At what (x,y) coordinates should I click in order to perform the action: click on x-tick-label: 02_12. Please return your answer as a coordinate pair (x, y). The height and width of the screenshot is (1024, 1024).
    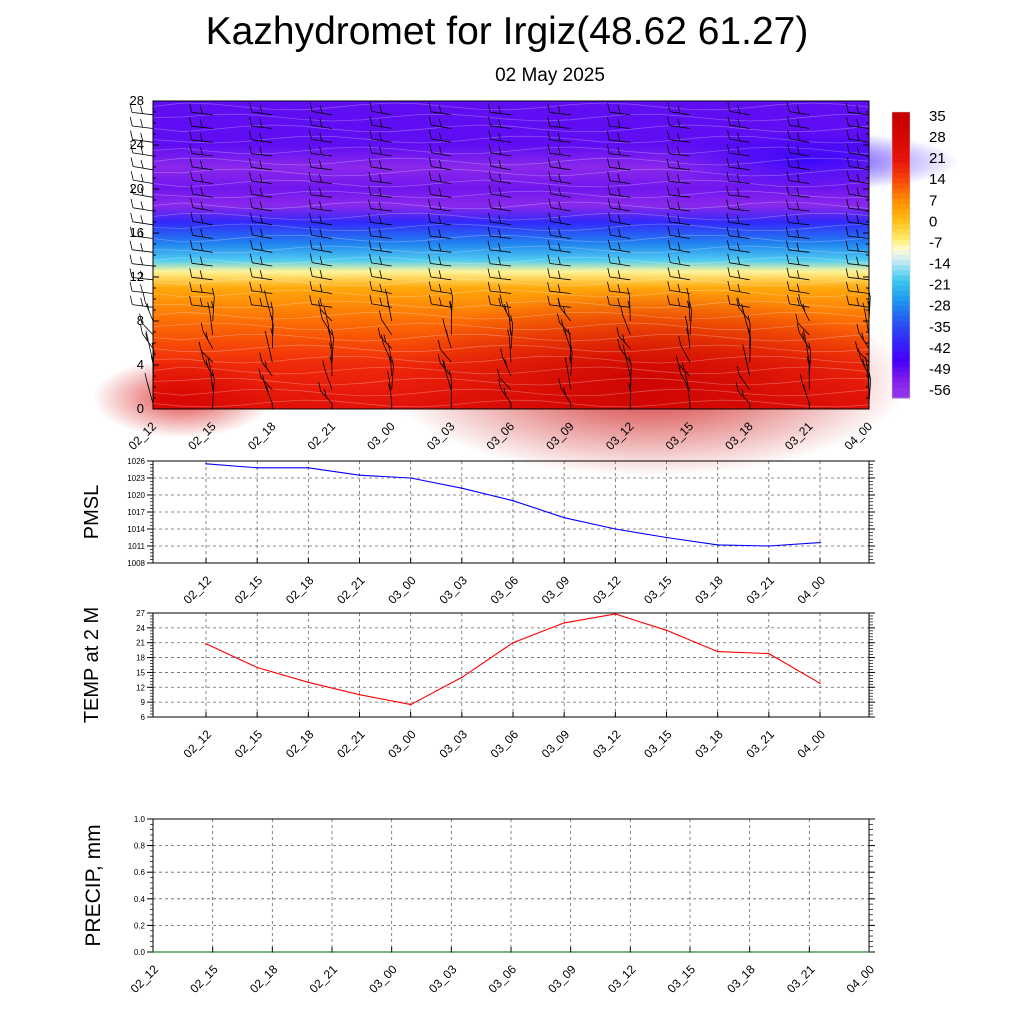
    Looking at the image, I should click on (198, 590).